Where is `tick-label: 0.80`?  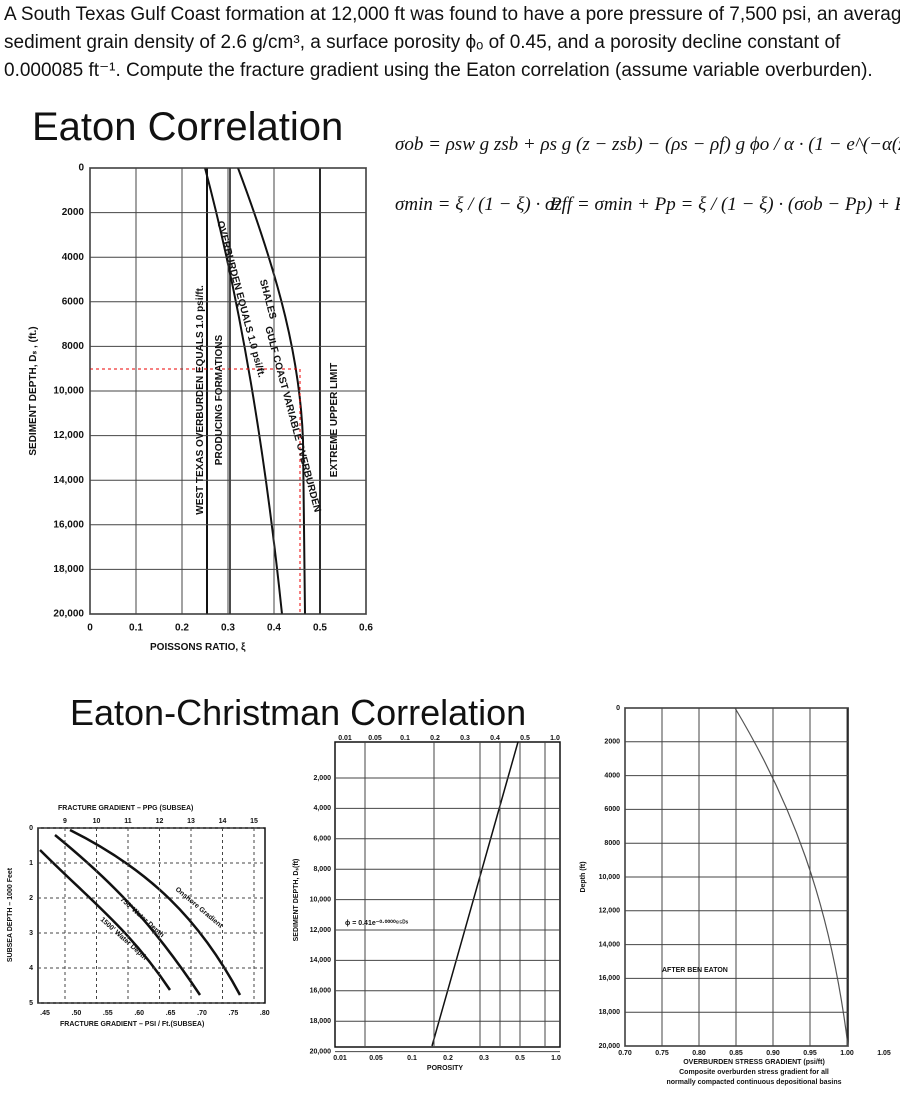 tick-label: 0.80 is located at coordinates (699, 1053).